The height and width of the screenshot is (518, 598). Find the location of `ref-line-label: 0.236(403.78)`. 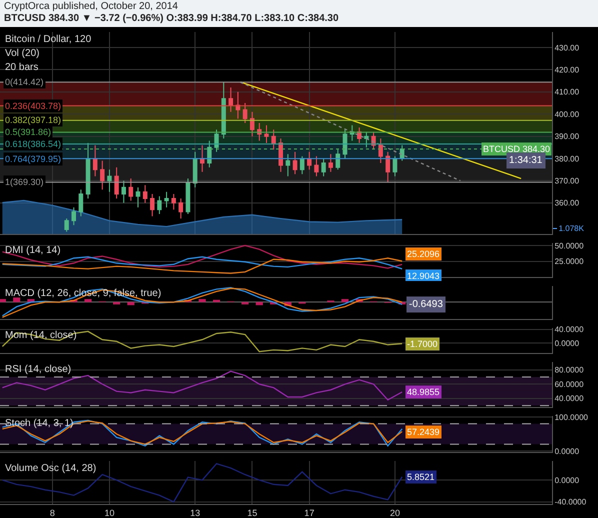

ref-line-label: 0.236(403.78) is located at coordinates (33, 106).